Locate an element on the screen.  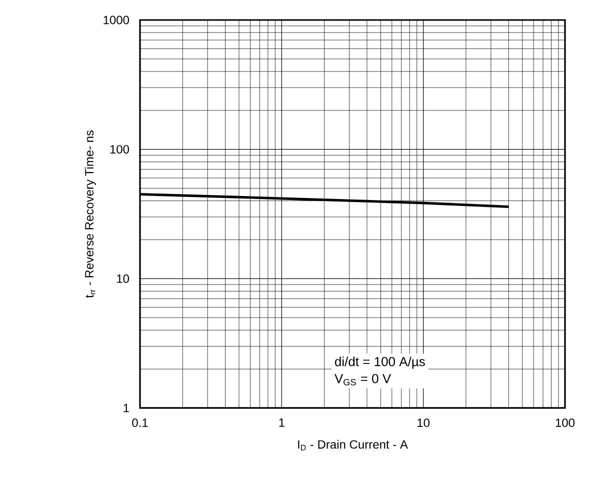
x-tick-label: 10 is located at coordinates (424, 423).